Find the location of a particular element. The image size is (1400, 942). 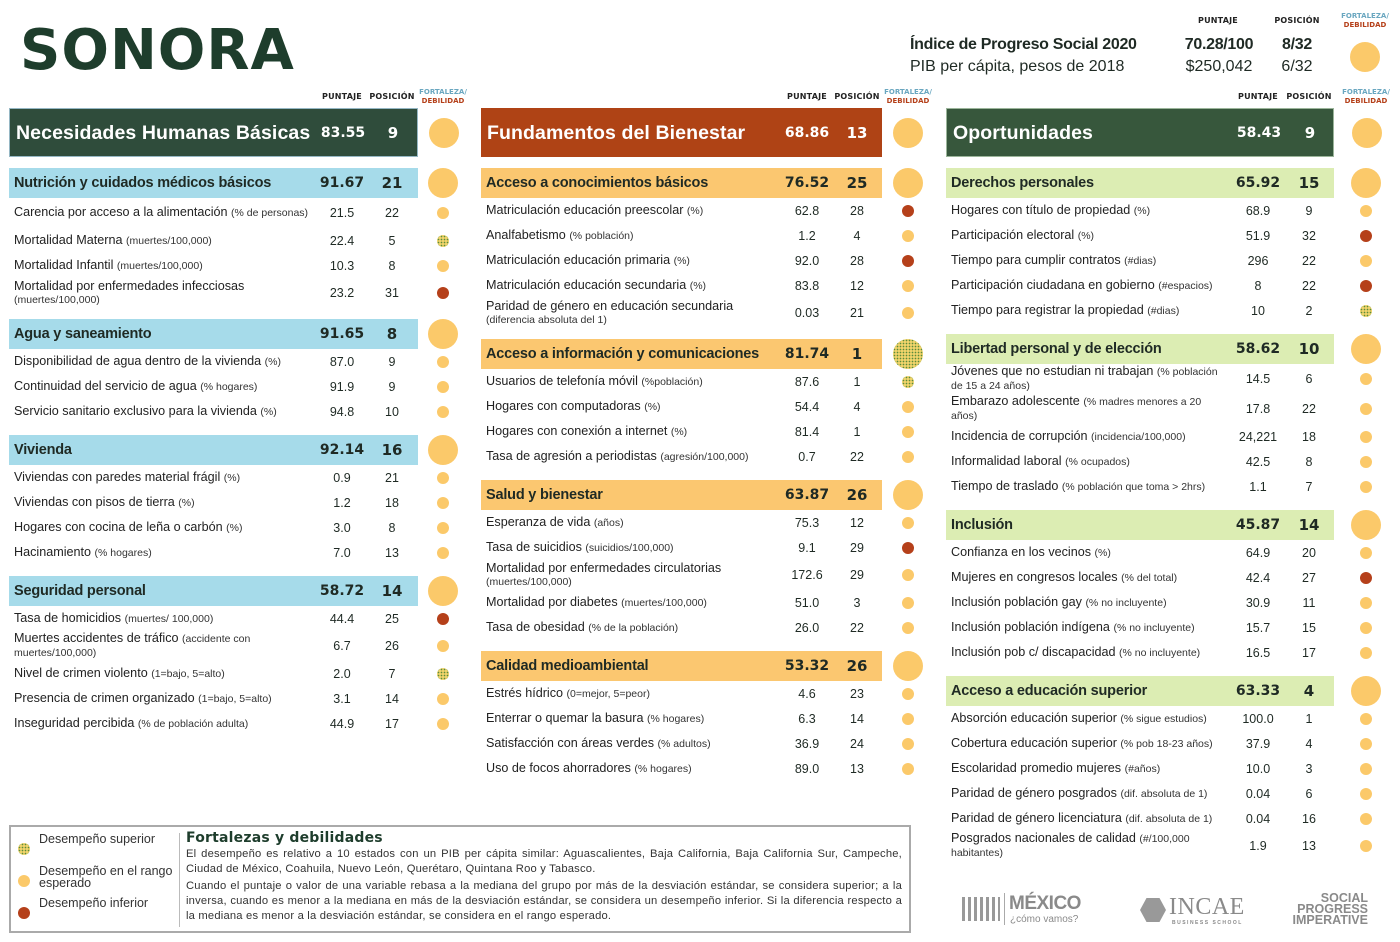

component-header: Salud y bienestar 63.87 26 is located at coordinates (702, 495).